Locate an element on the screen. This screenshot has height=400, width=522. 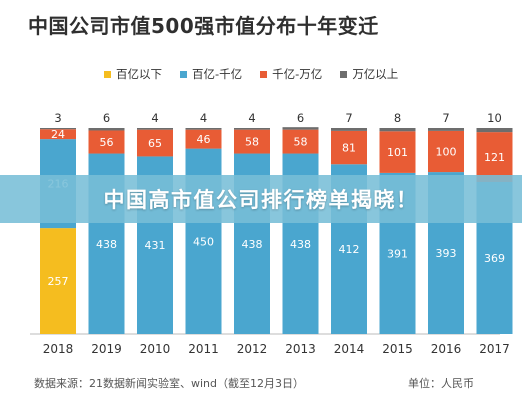
top-label-2010: 4 is located at coordinates (154, 118).